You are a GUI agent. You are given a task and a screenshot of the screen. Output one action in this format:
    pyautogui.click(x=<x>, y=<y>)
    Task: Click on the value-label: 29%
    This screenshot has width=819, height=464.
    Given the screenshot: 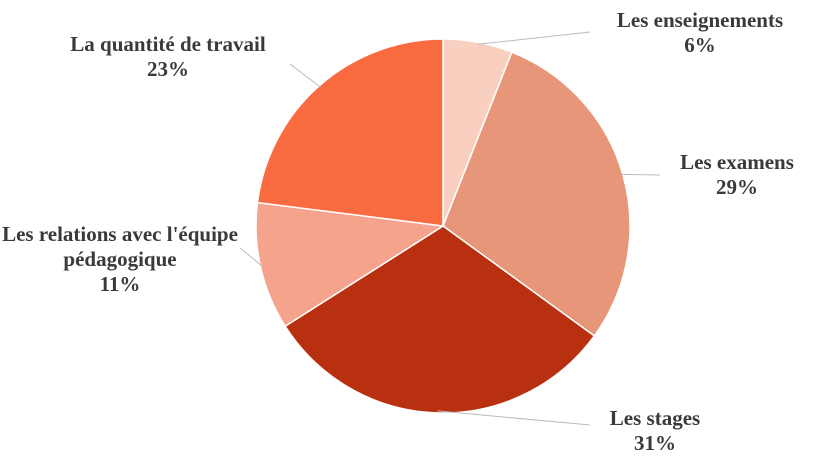 What is the action you would take?
    pyautogui.click(x=737, y=187)
    